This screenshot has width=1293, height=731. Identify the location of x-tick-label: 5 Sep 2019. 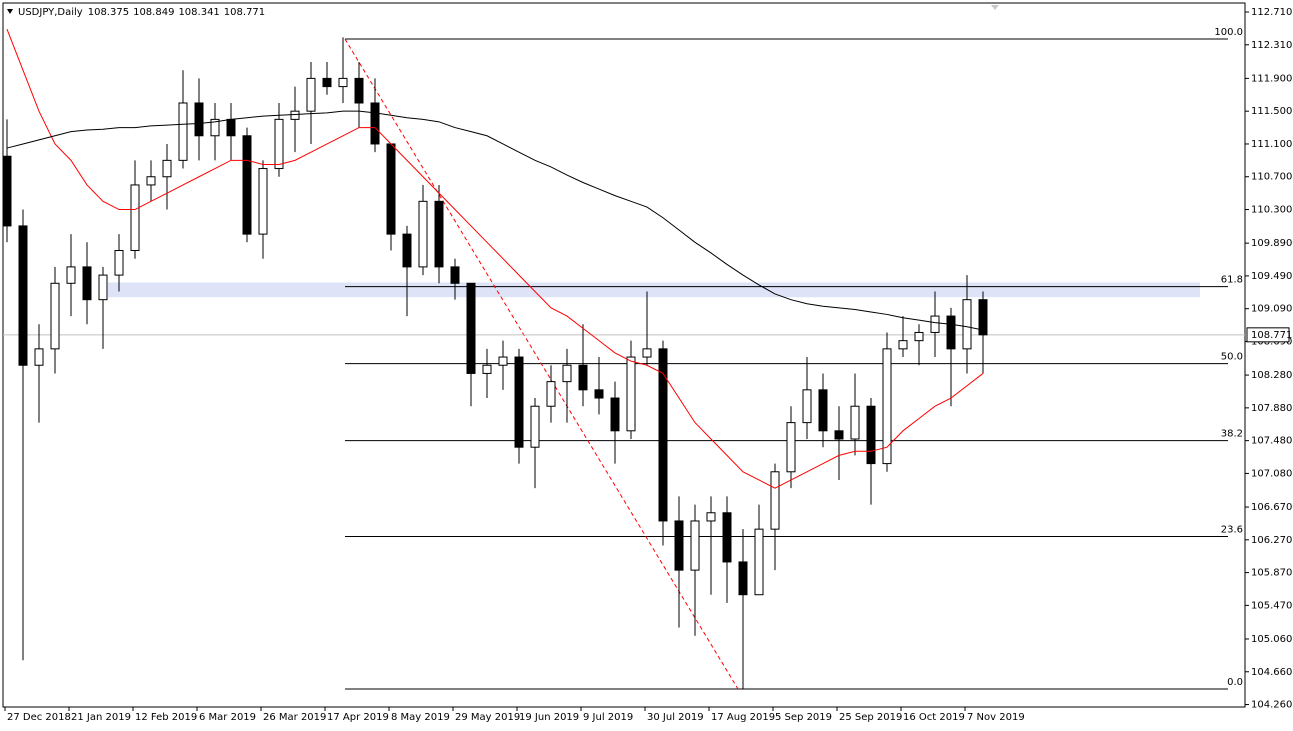
(803, 717).